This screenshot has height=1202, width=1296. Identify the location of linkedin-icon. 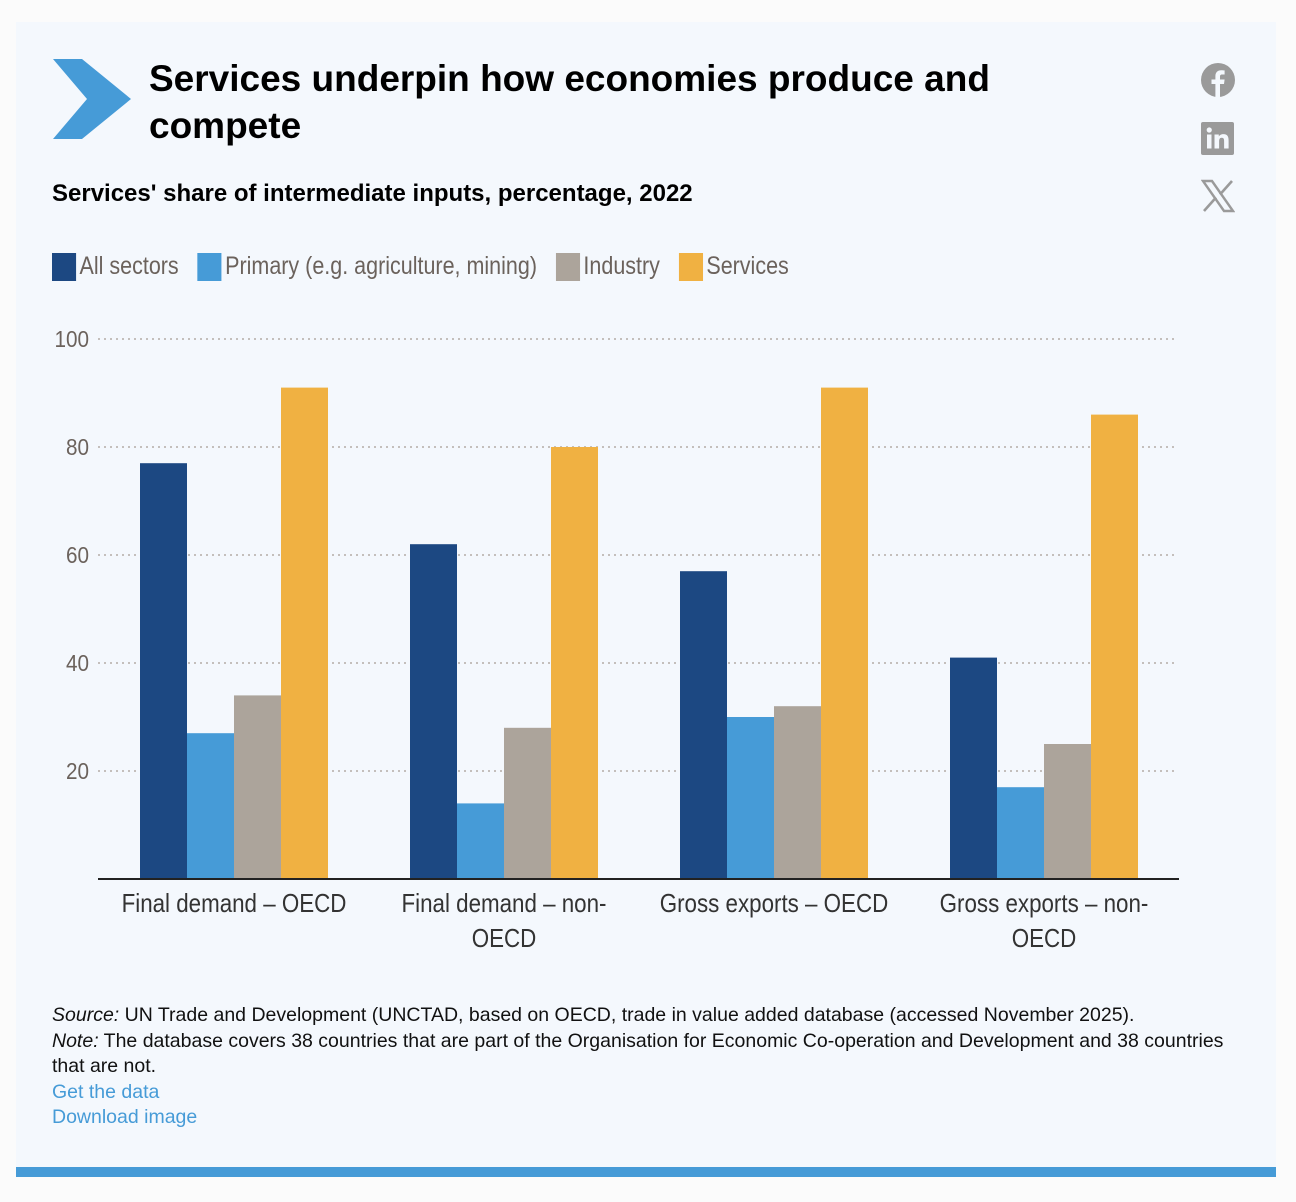
(1218, 139).